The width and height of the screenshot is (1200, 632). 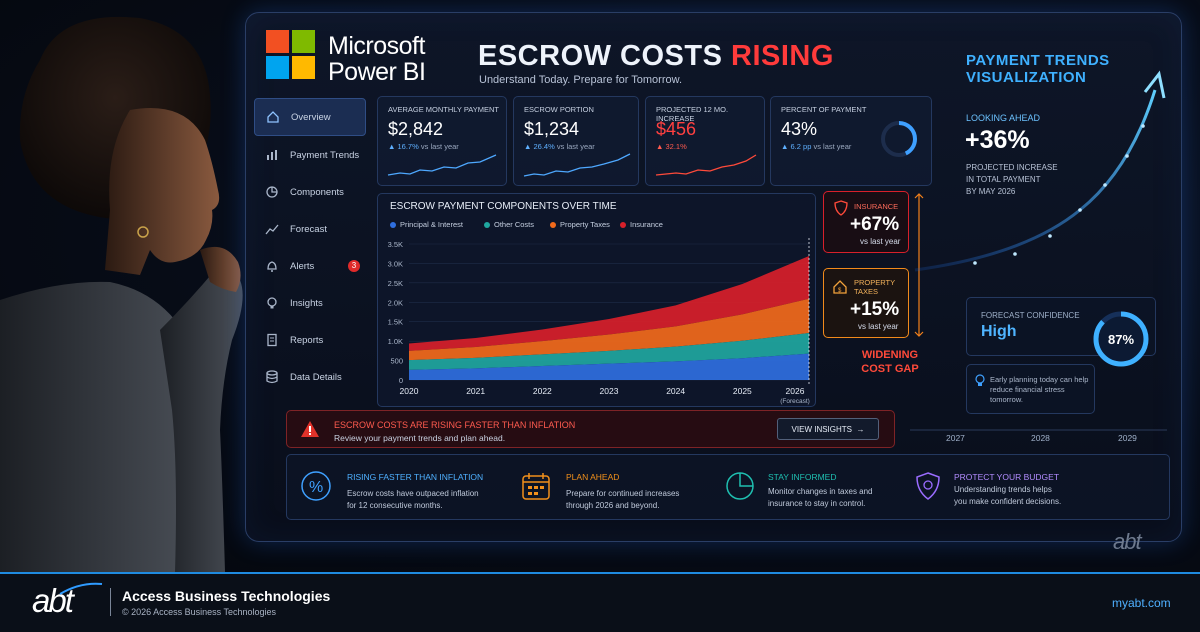 I want to click on sidebar-item-alerts: Alerts 3, so click(x=310, y=266).